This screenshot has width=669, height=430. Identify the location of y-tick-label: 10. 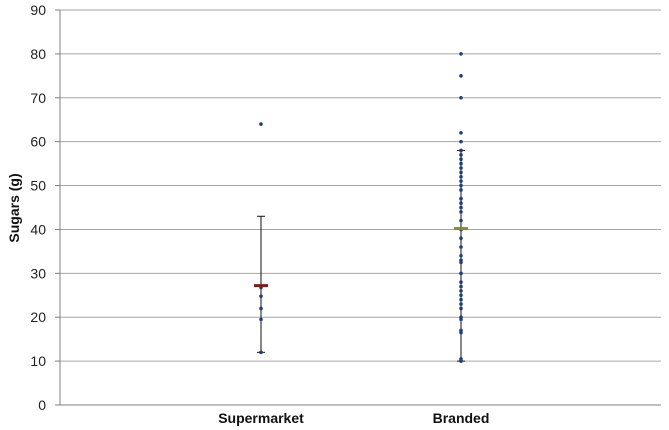
(38, 361).